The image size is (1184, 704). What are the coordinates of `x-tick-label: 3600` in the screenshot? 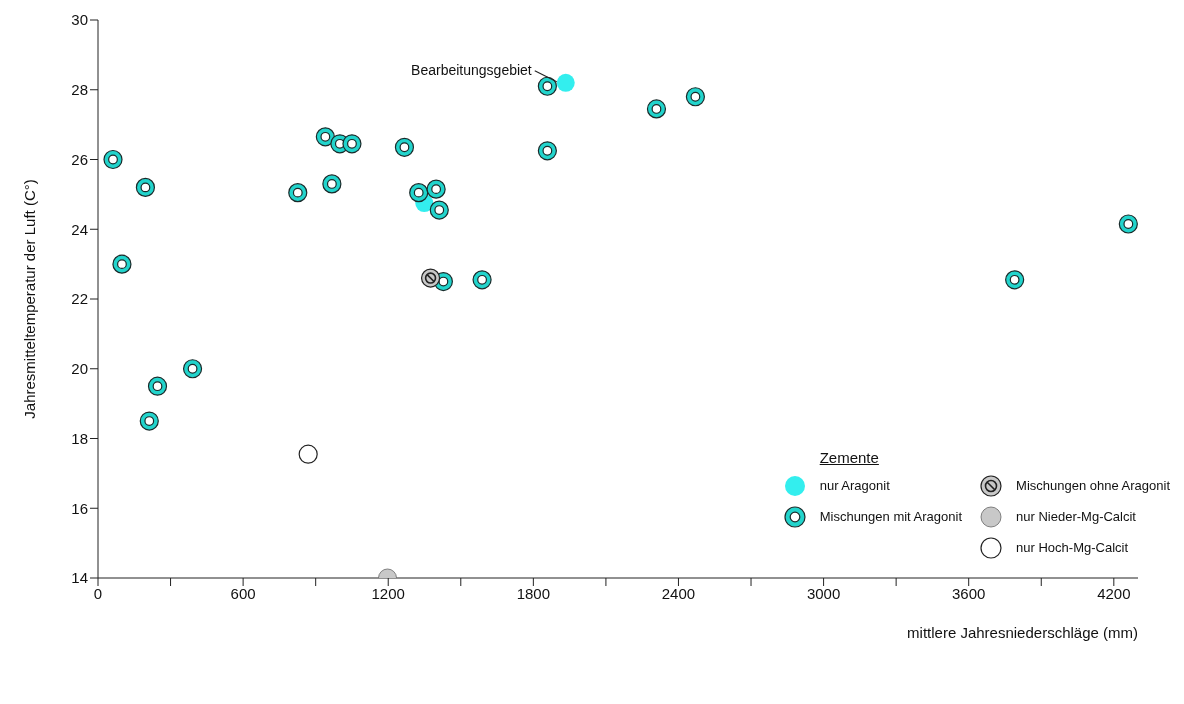 It's located at (969, 593).